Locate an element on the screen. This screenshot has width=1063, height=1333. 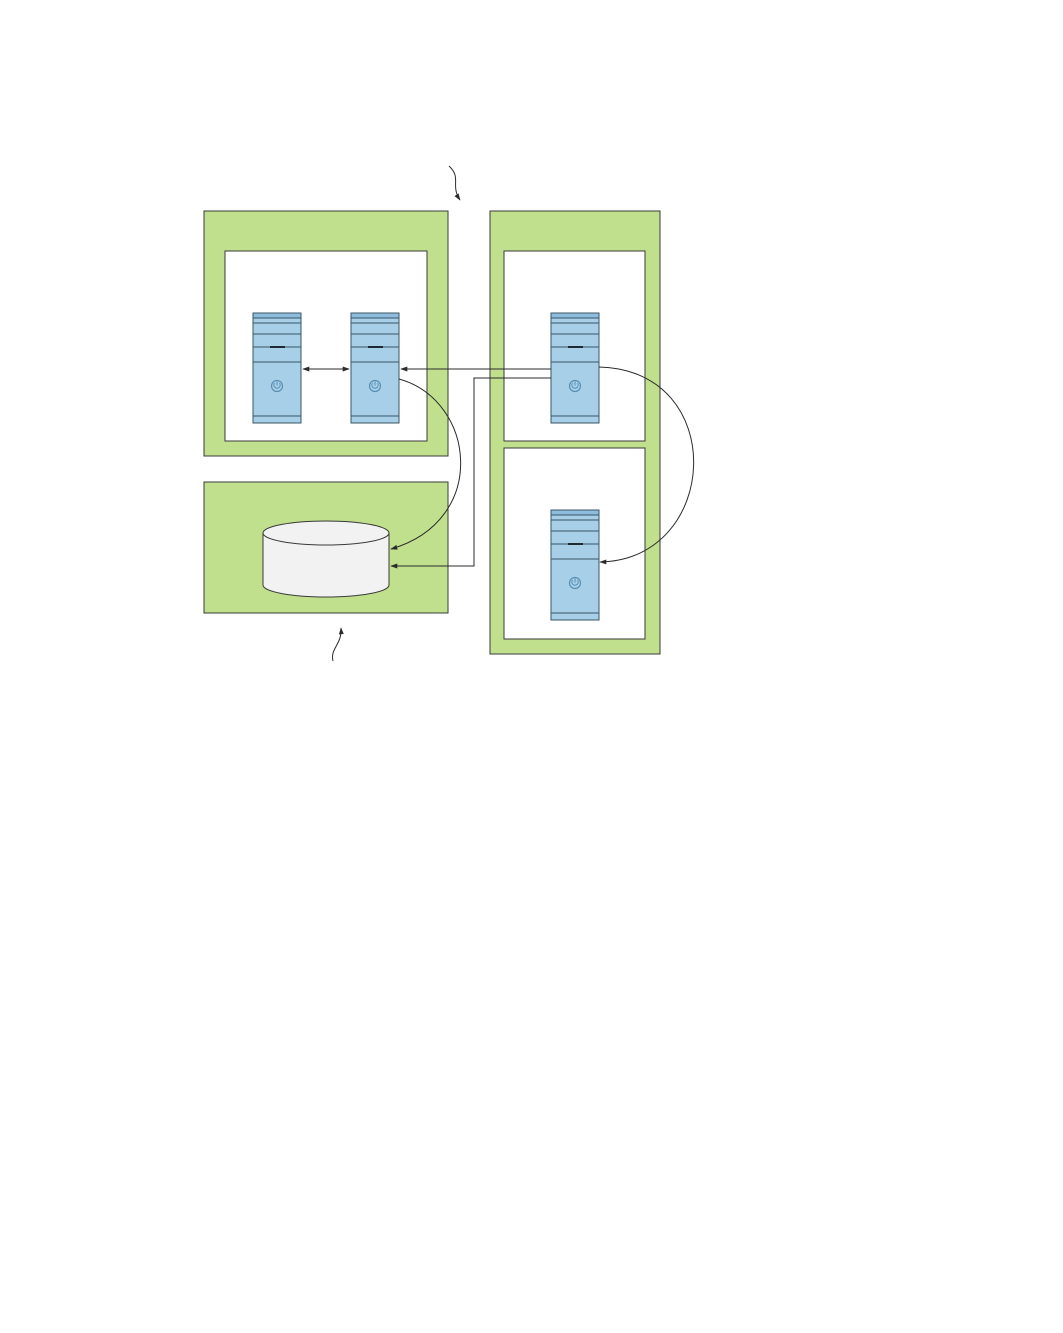
server-c is located at coordinates (575, 368).